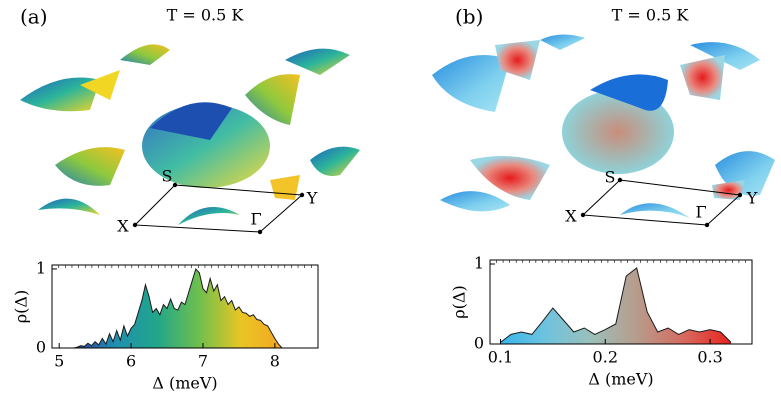  What do you see at coordinates (131, 361) in the screenshot?
I see `x-tick-label: 6` at bounding box center [131, 361].